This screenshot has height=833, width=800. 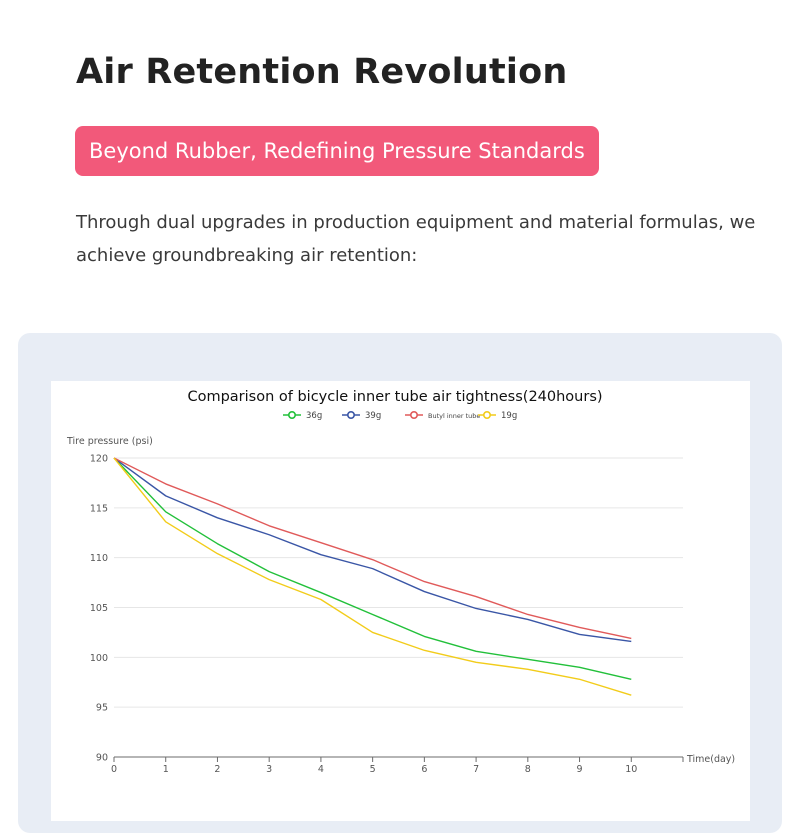 I want to click on series-line-39g, so click(x=372, y=550).